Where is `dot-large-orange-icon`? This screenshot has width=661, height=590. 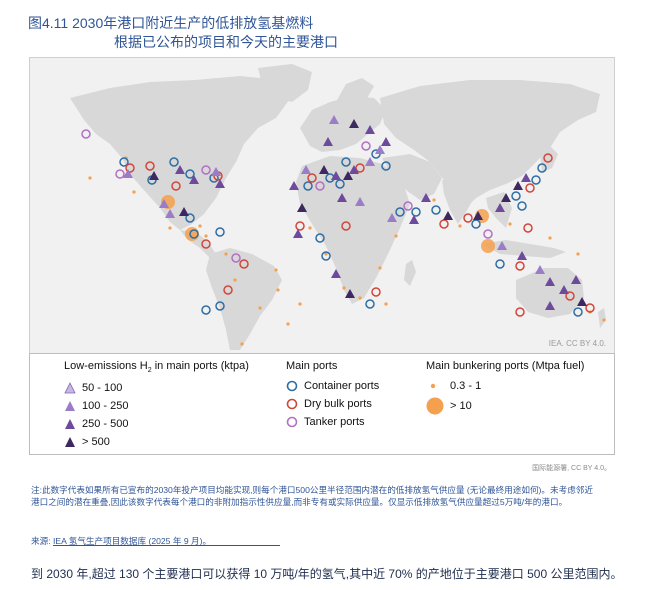
dot-large-orange-icon is located at coordinates (435, 406).